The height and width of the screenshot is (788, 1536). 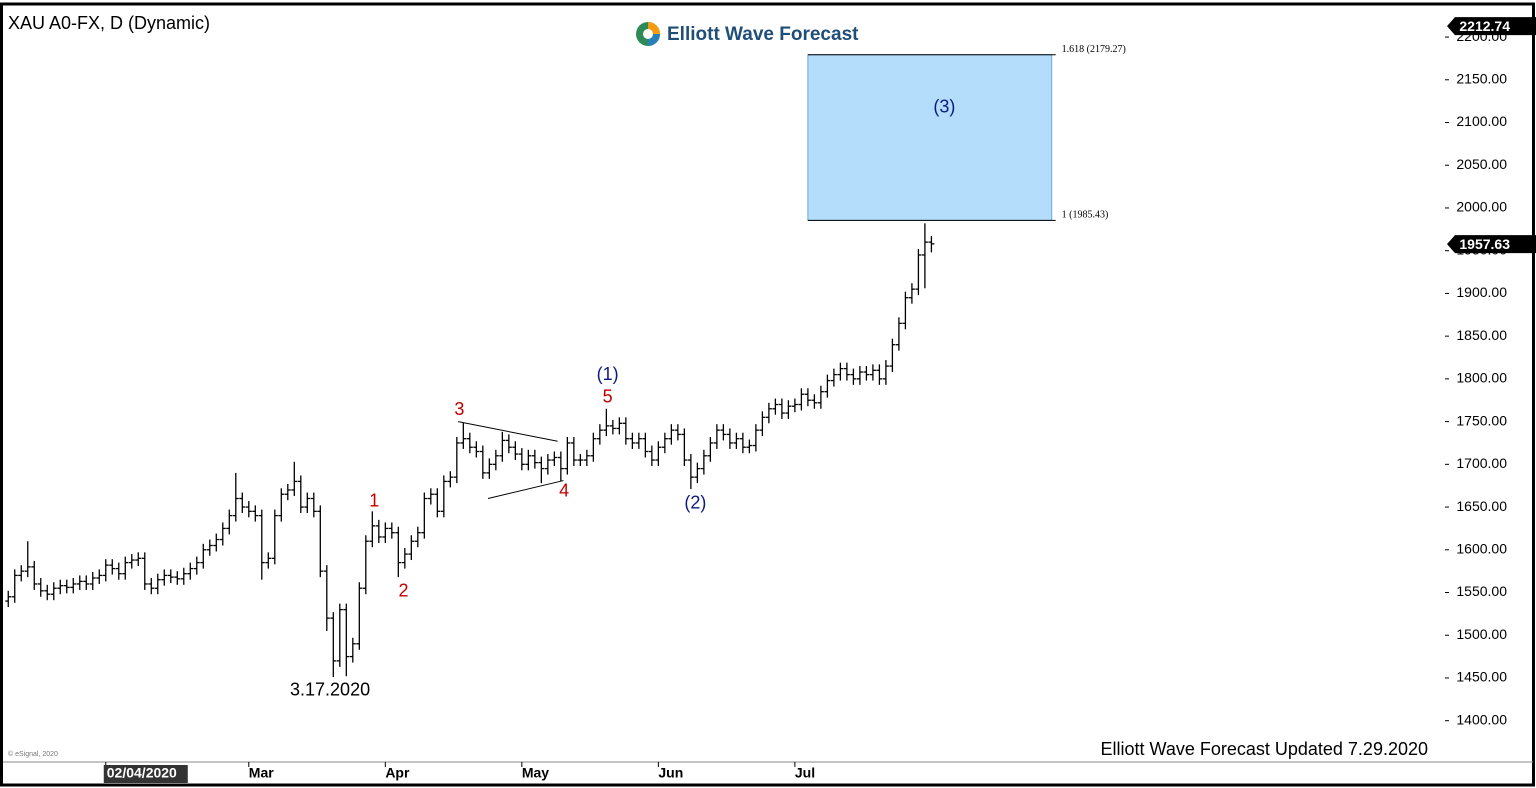 What do you see at coordinates (1481, 164) in the screenshot?
I see `y-tick-label: 2050.00` at bounding box center [1481, 164].